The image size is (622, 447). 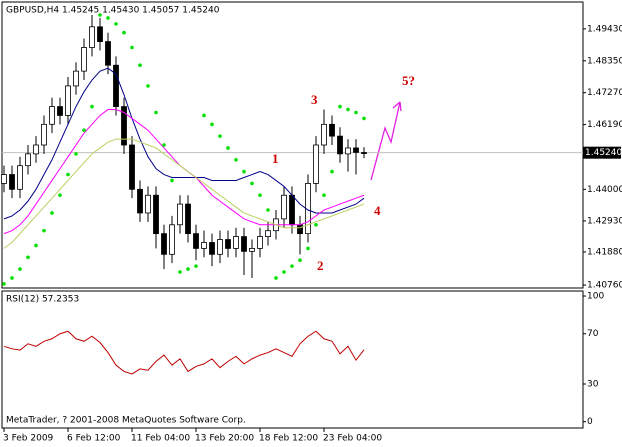 I want to click on y-tick-label: 1.42930, so click(x=604, y=221).